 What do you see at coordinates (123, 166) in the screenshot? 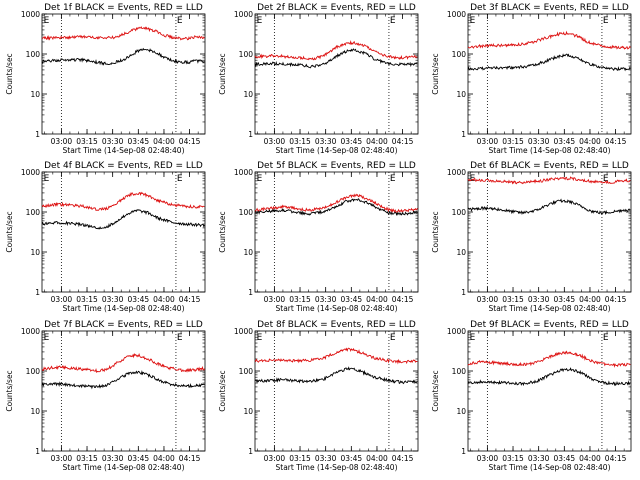
I see `panel-title: Det 4f BLACK = Events, RED = LLD` at bounding box center [123, 166].